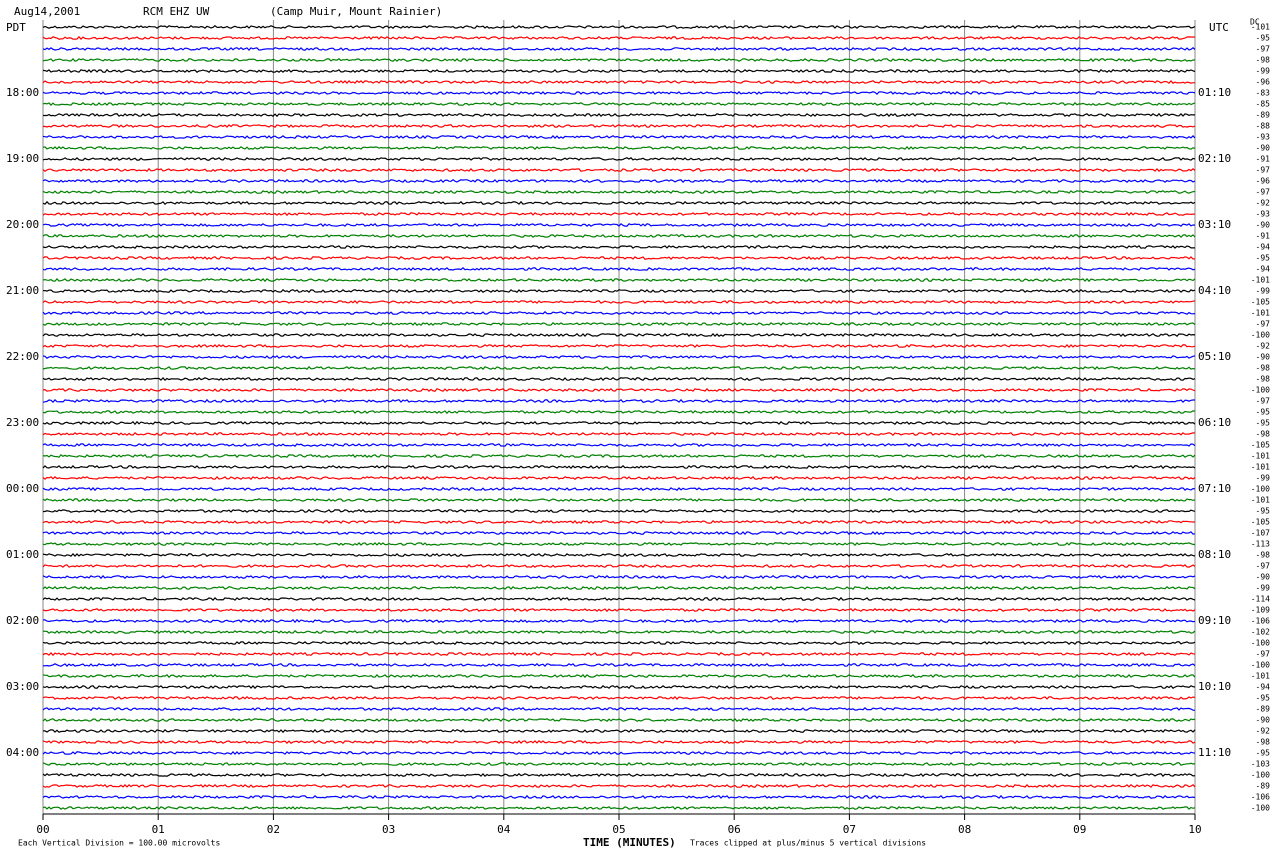 The image size is (1275, 857). Describe the element at coordinates (629, 842) in the screenshot. I see `x-axis-label: TIME (MINUTES)` at that location.